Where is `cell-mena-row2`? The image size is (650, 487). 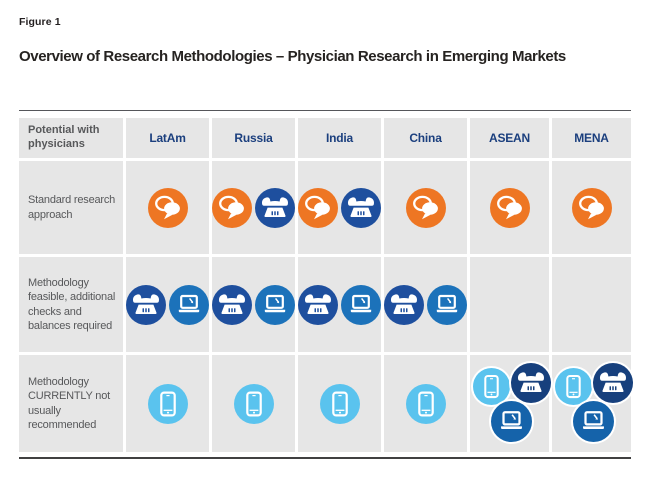 cell-mena-row2 is located at coordinates (592, 403).